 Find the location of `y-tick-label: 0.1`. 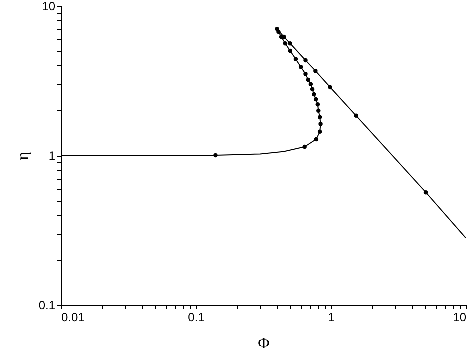

y-tick-label: 0.1 is located at coordinates (47, 305).